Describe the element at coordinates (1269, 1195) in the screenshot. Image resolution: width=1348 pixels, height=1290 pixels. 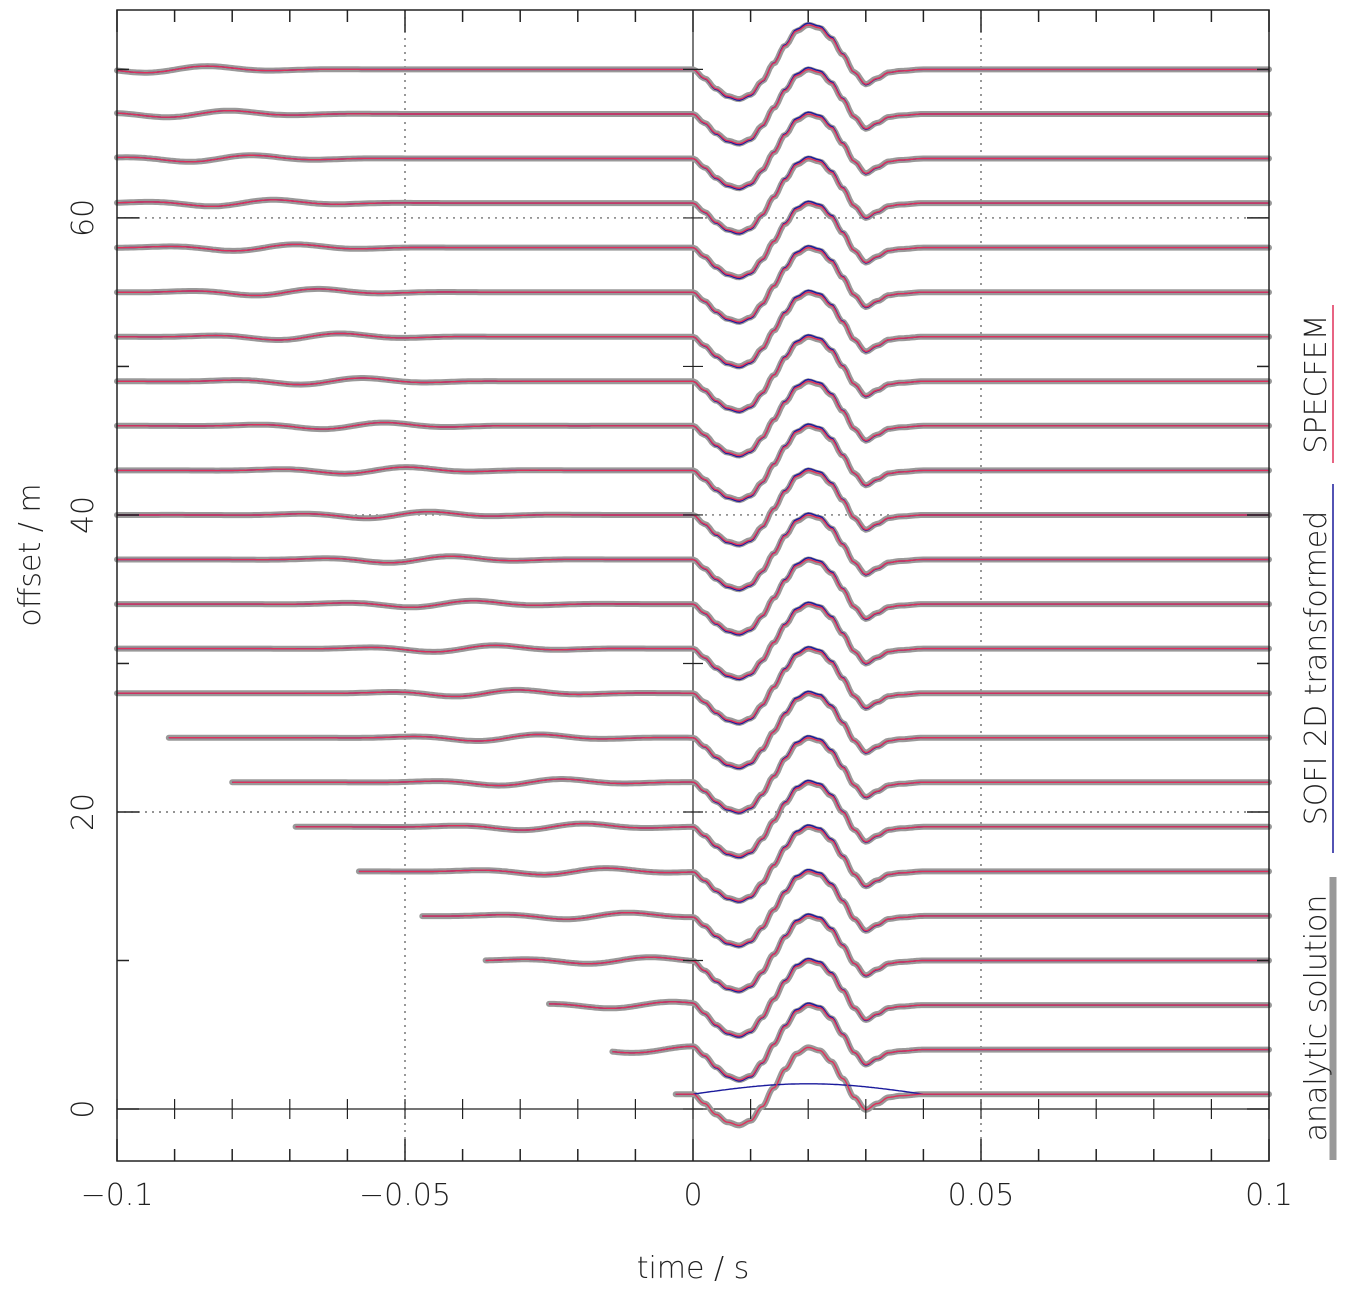
I see `x-tick-label-4: 0.1` at that location.